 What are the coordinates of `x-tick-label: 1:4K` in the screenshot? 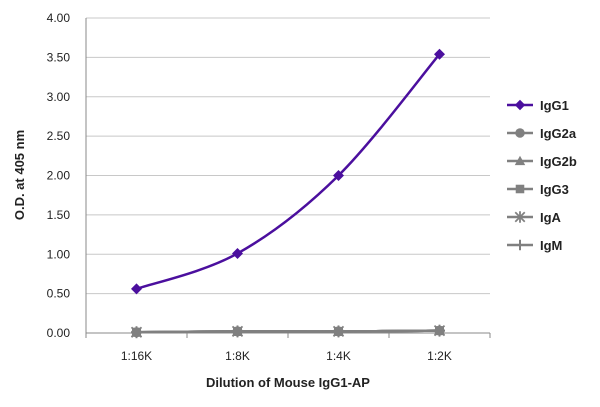 It's located at (338, 356).